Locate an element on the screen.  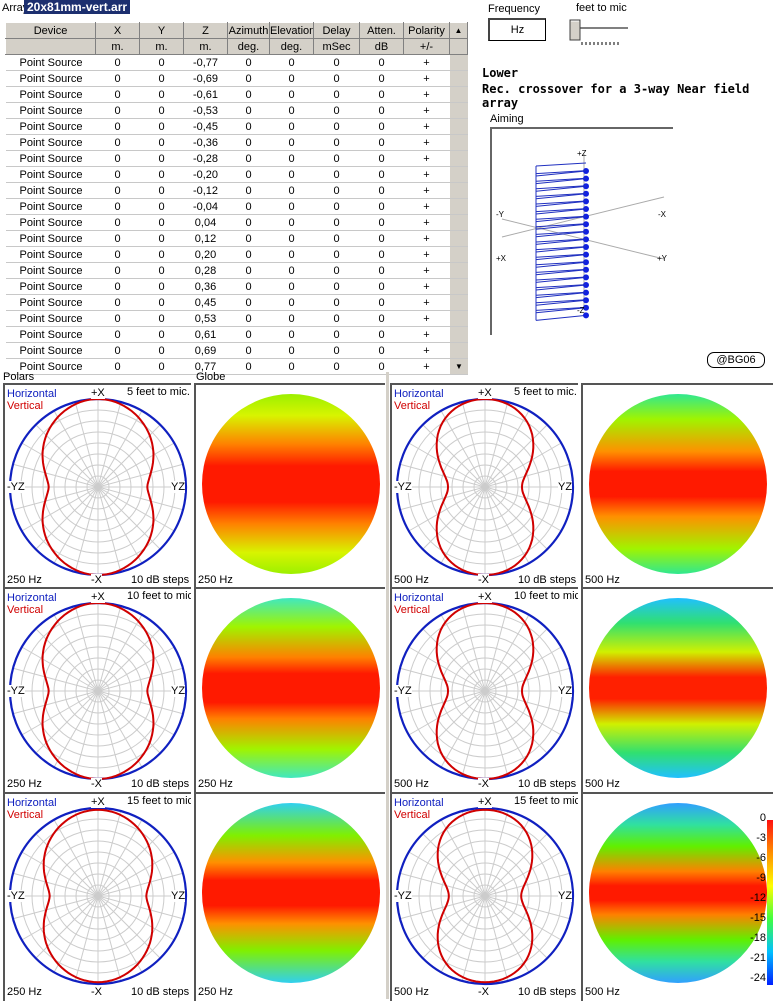
cell-z: 0,28 is located at coordinates (205, 270).